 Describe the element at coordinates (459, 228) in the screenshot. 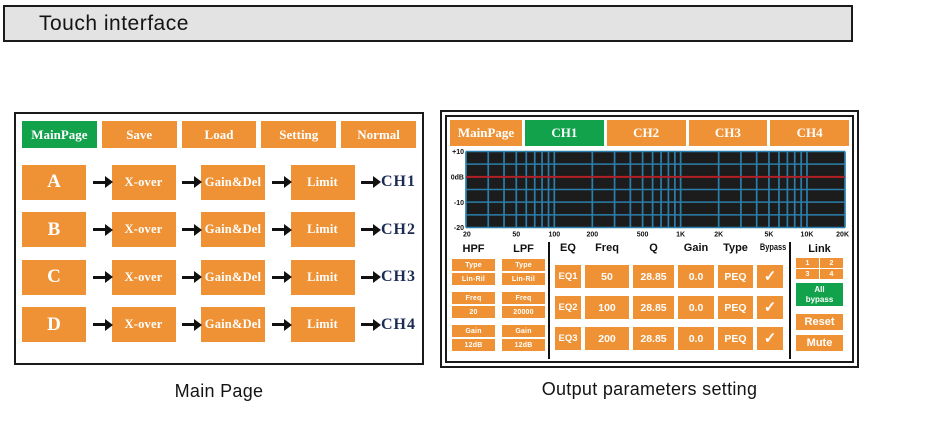

I see `svg-text: -20` at that location.